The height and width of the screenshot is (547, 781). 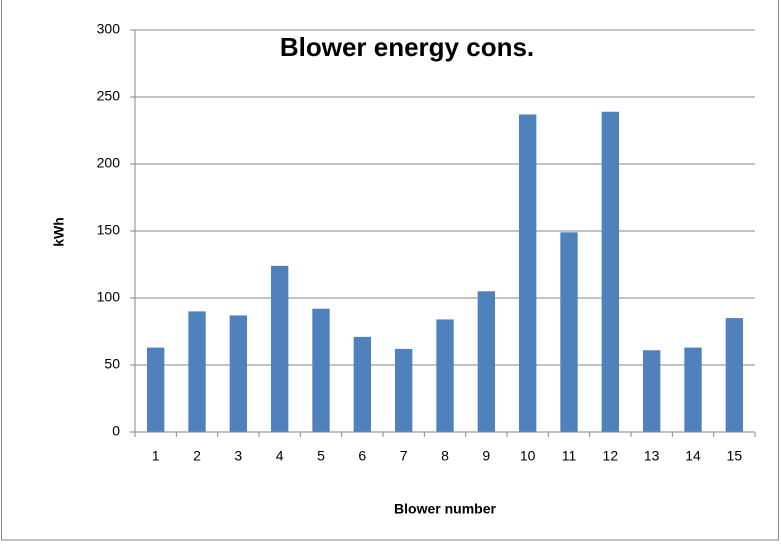 What do you see at coordinates (362, 456) in the screenshot?
I see `x-tick-label: 6` at bounding box center [362, 456].